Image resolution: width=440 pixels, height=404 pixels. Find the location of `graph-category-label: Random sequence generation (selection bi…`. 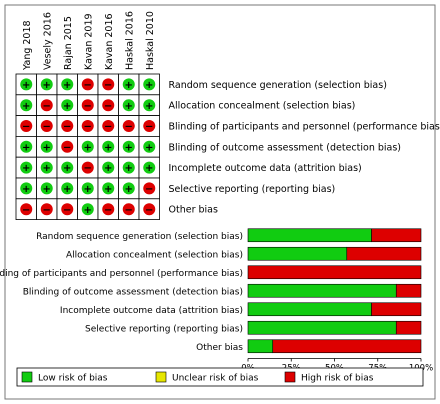

graph-category-label: Random sequence generation (selection bi… is located at coordinates (139, 237).